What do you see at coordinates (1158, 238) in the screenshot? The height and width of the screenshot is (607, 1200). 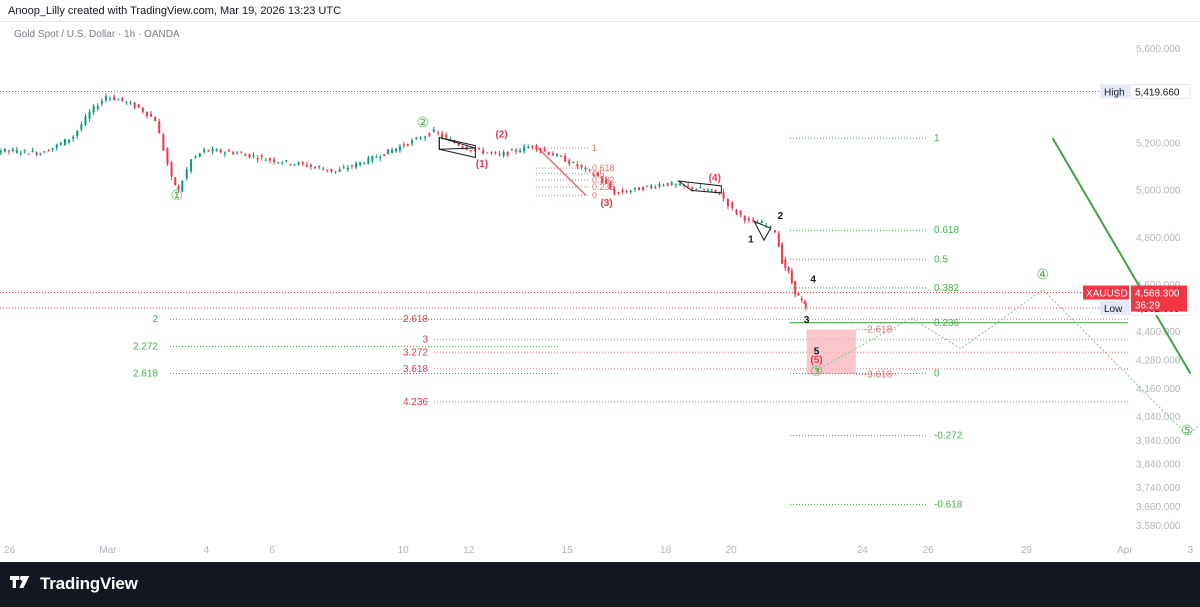 I see `y-tick-label: 4,800.000` at bounding box center [1158, 238].